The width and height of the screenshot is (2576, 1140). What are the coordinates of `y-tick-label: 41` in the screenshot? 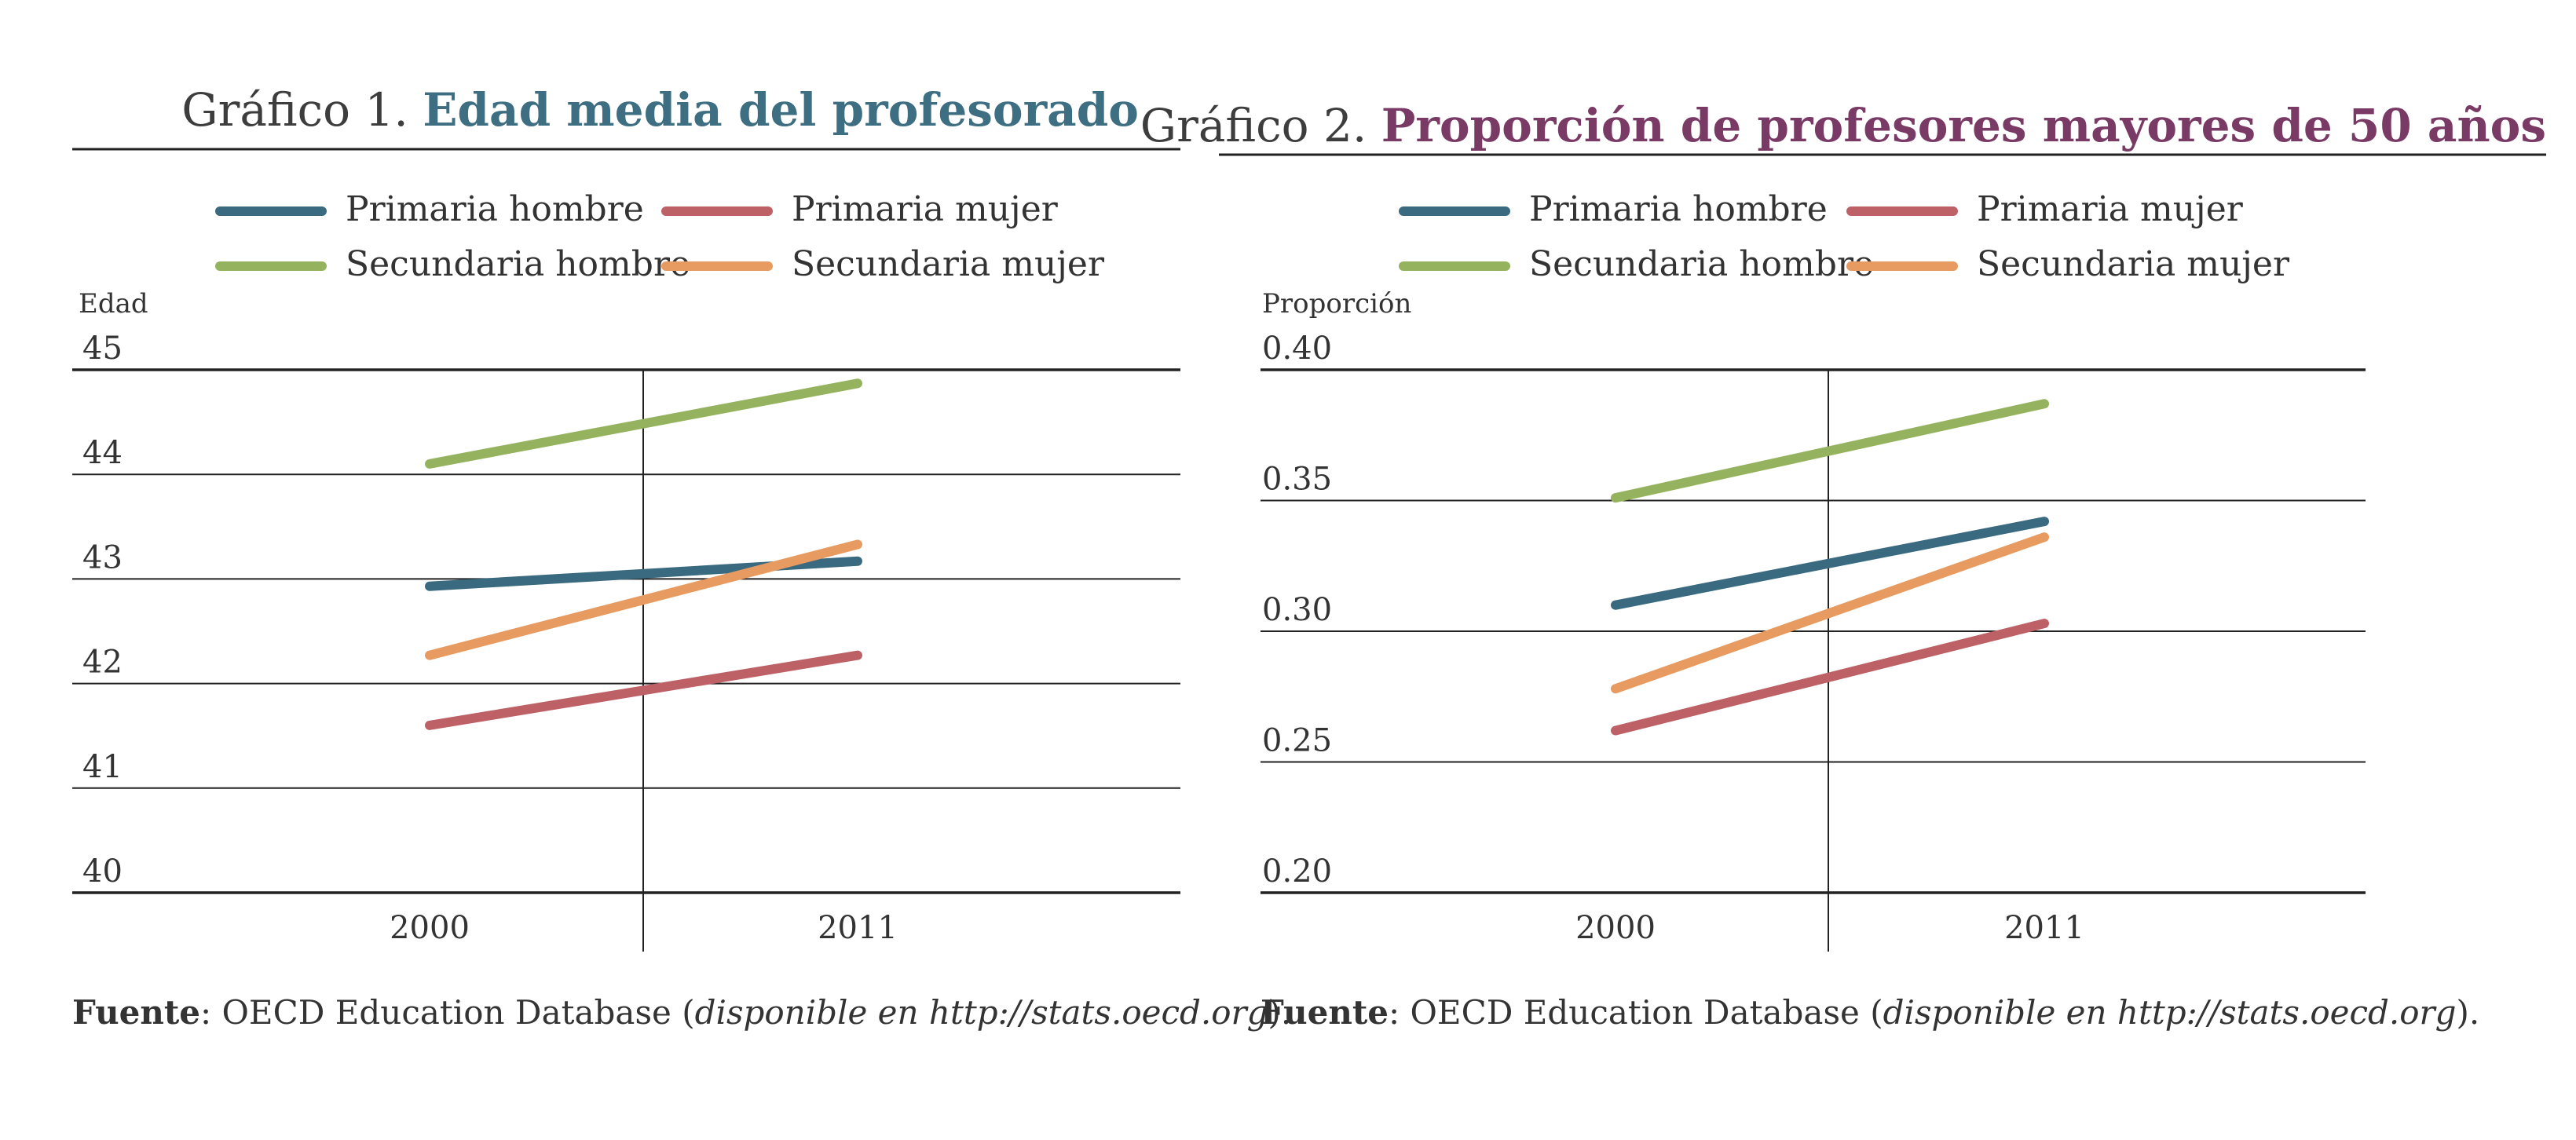 It's located at (102, 767).